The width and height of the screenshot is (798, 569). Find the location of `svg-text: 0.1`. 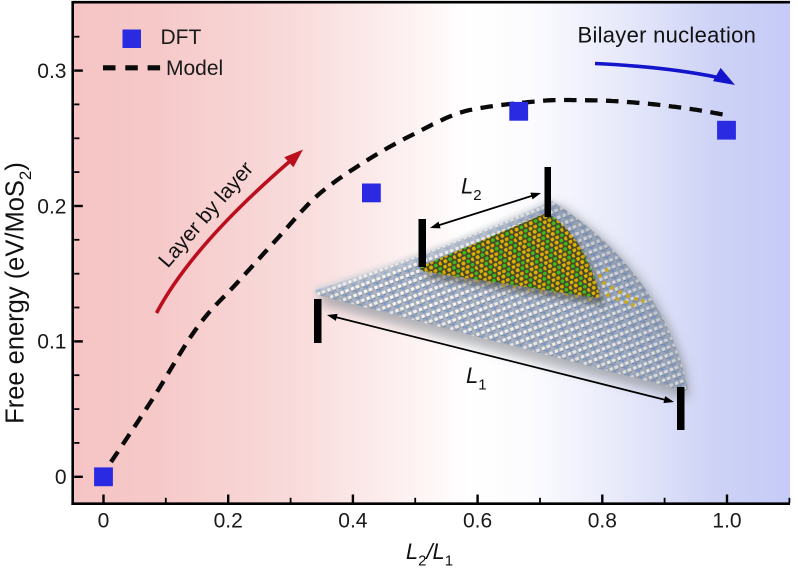

svg-text: 0.1 is located at coordinates (51, 342).